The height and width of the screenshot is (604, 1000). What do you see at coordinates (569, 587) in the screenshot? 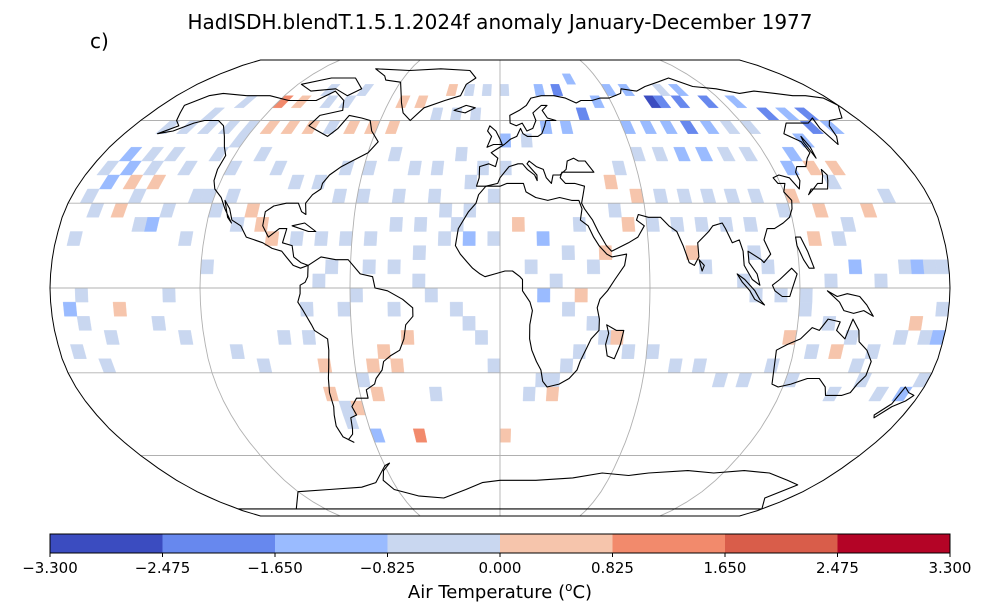
I see `colorbar-label-sup: o` at bounding box center [569, 587].